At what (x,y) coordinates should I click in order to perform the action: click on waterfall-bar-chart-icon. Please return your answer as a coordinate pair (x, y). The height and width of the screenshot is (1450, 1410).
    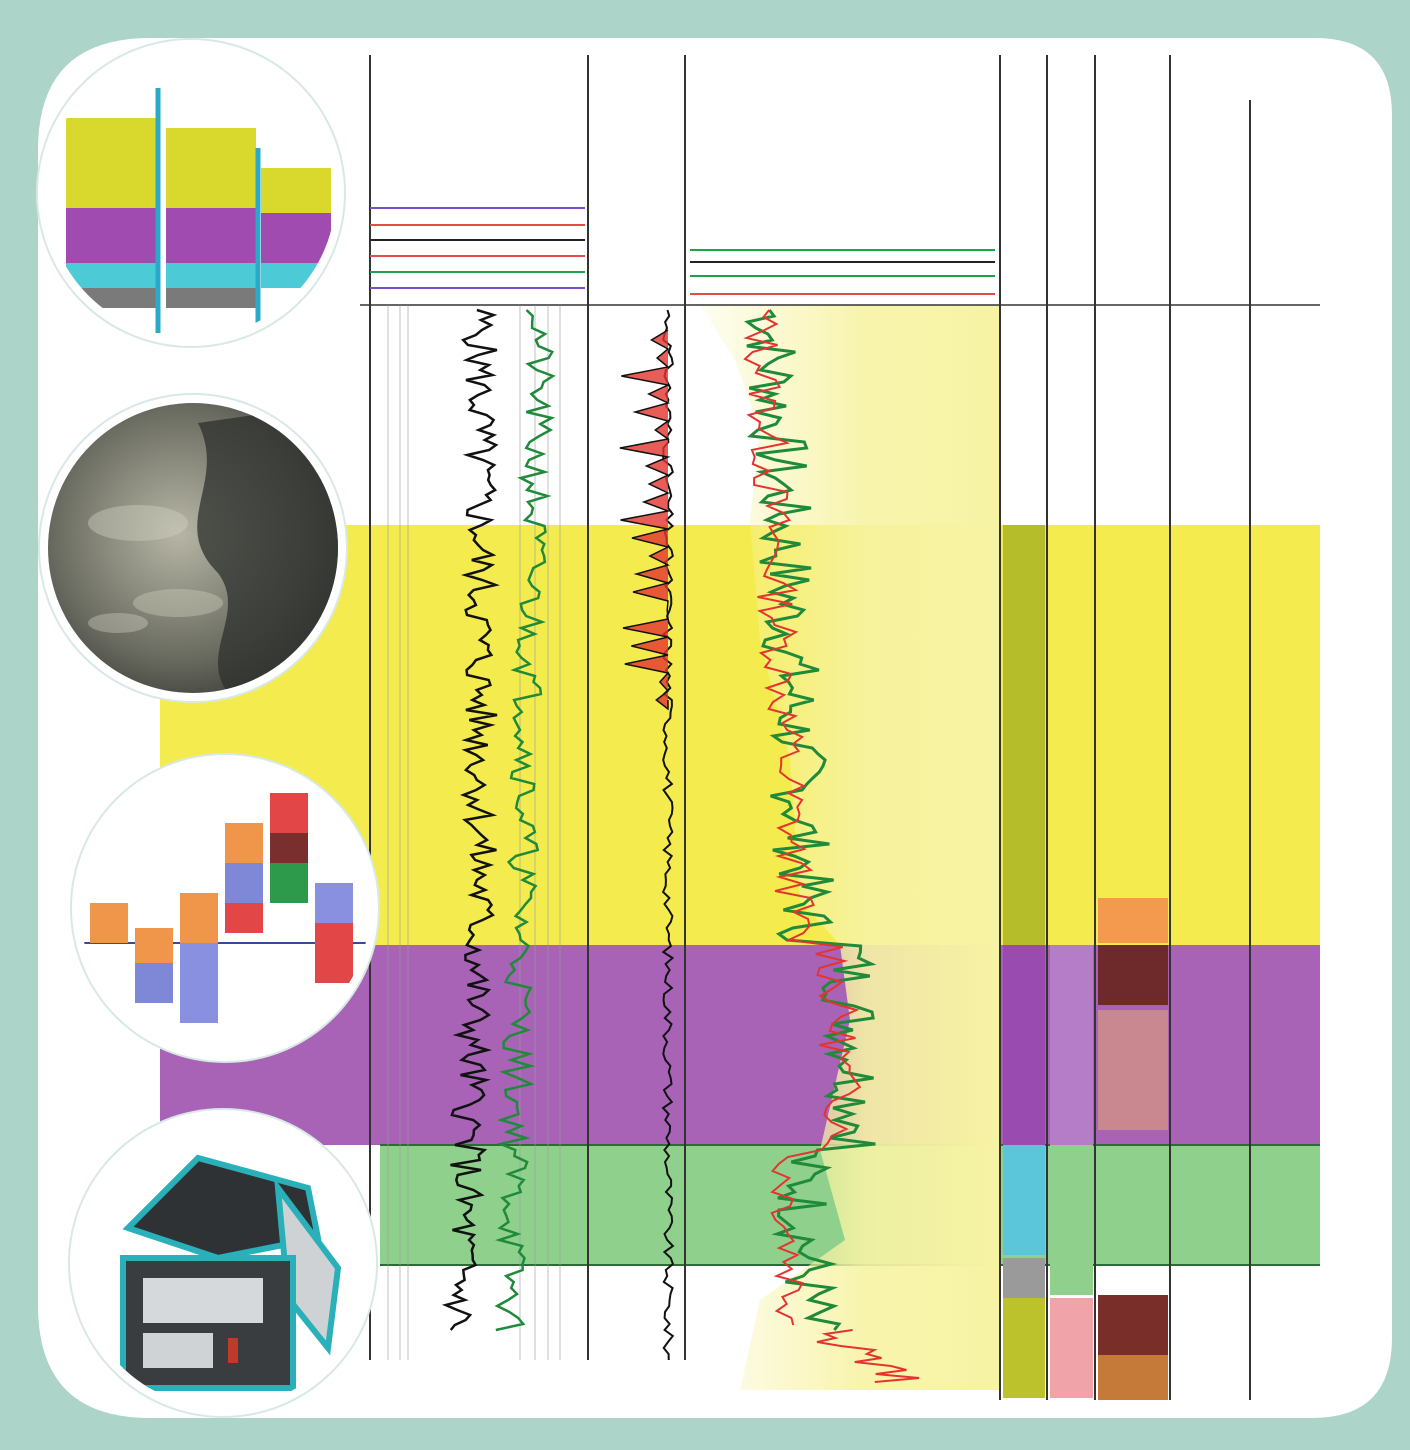
    Looking at the image, I should click on (225, 908).